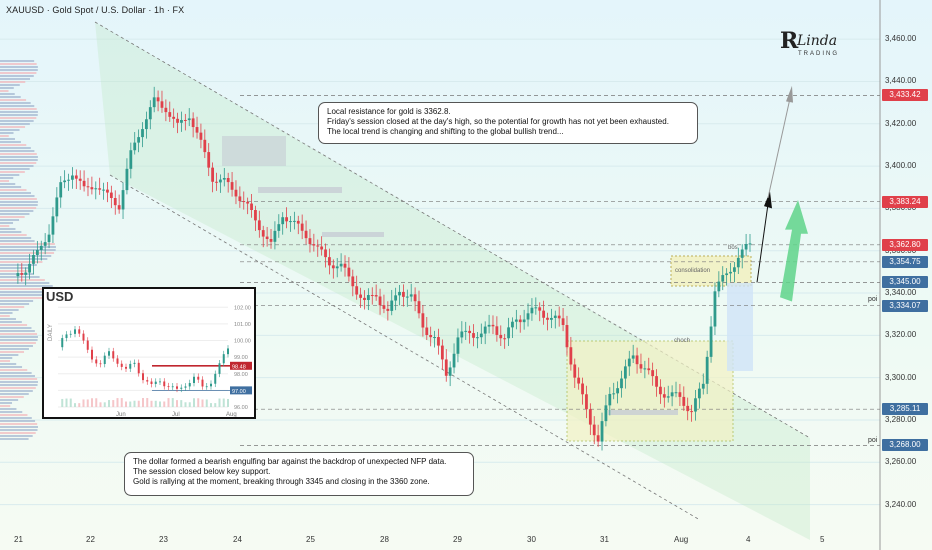 This screenshot has width=932, height=550. What do you see at coordinates (457, 539) in the screenshot?
I see `x-tick-label: 29` at bounding box center [457, 539].